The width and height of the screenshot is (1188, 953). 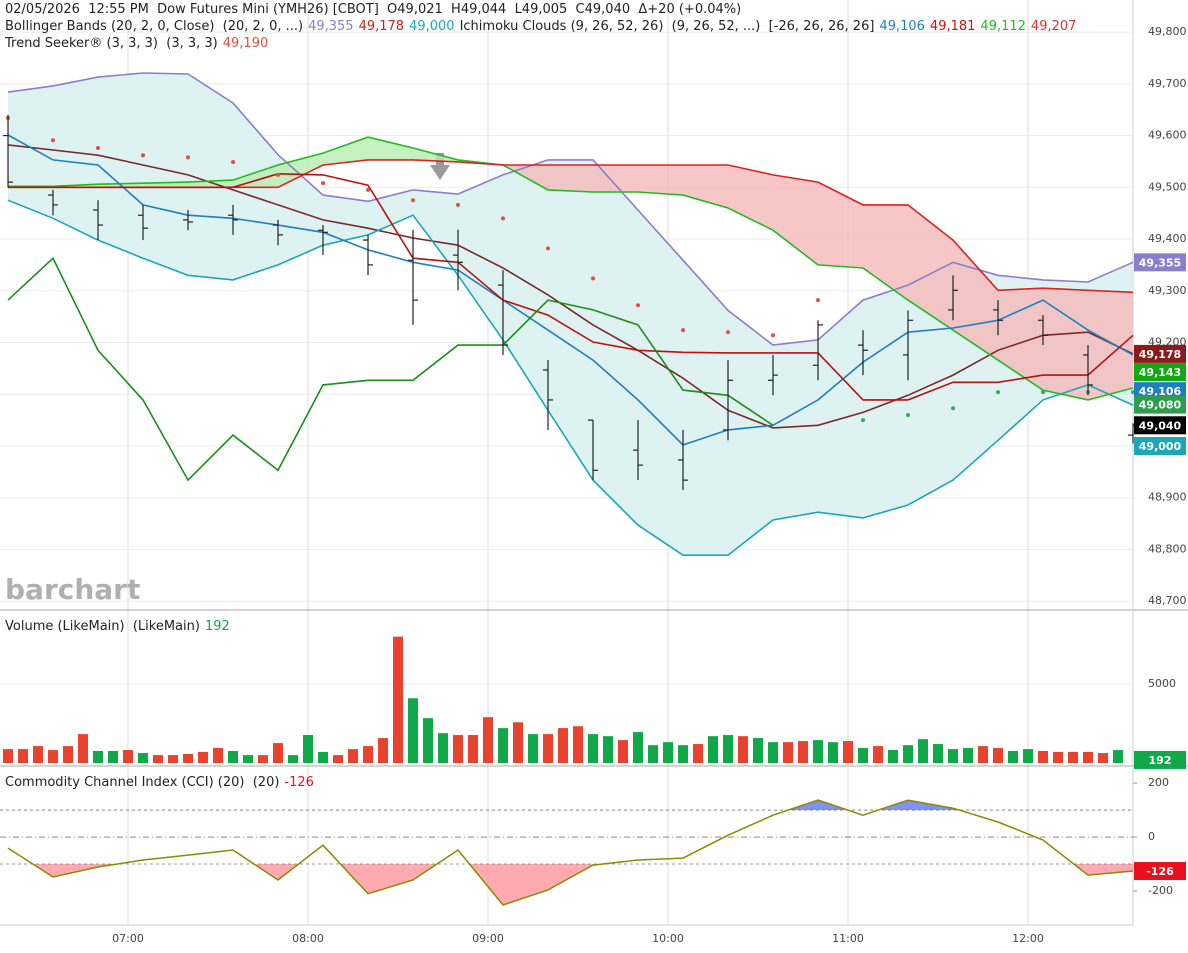 What do you see at coordinates (1160, 354) in the screenshot?
I see `value-badge-label: 49,178` at bounding box center [1160, 354].